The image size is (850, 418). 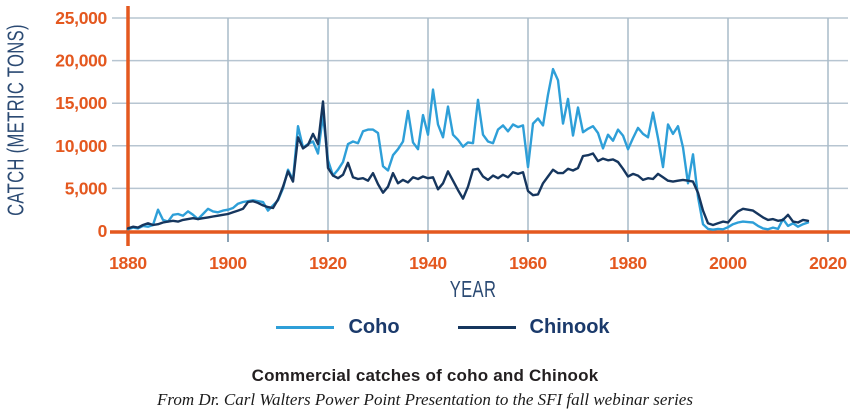 I want to click on svg-text: 1920, so click(x=328, y=263).